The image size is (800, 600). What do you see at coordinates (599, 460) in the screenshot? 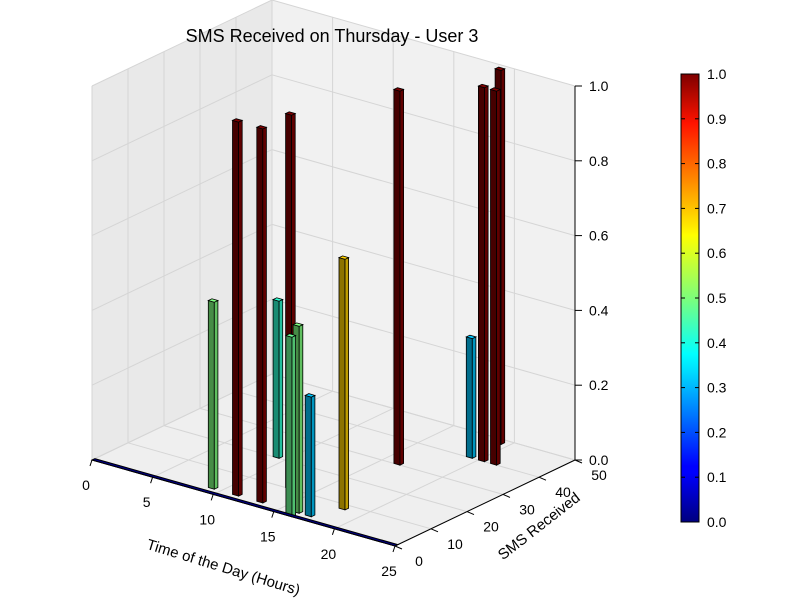
I see `z-tick-label: 0.0` at bounding box center [599, 460].